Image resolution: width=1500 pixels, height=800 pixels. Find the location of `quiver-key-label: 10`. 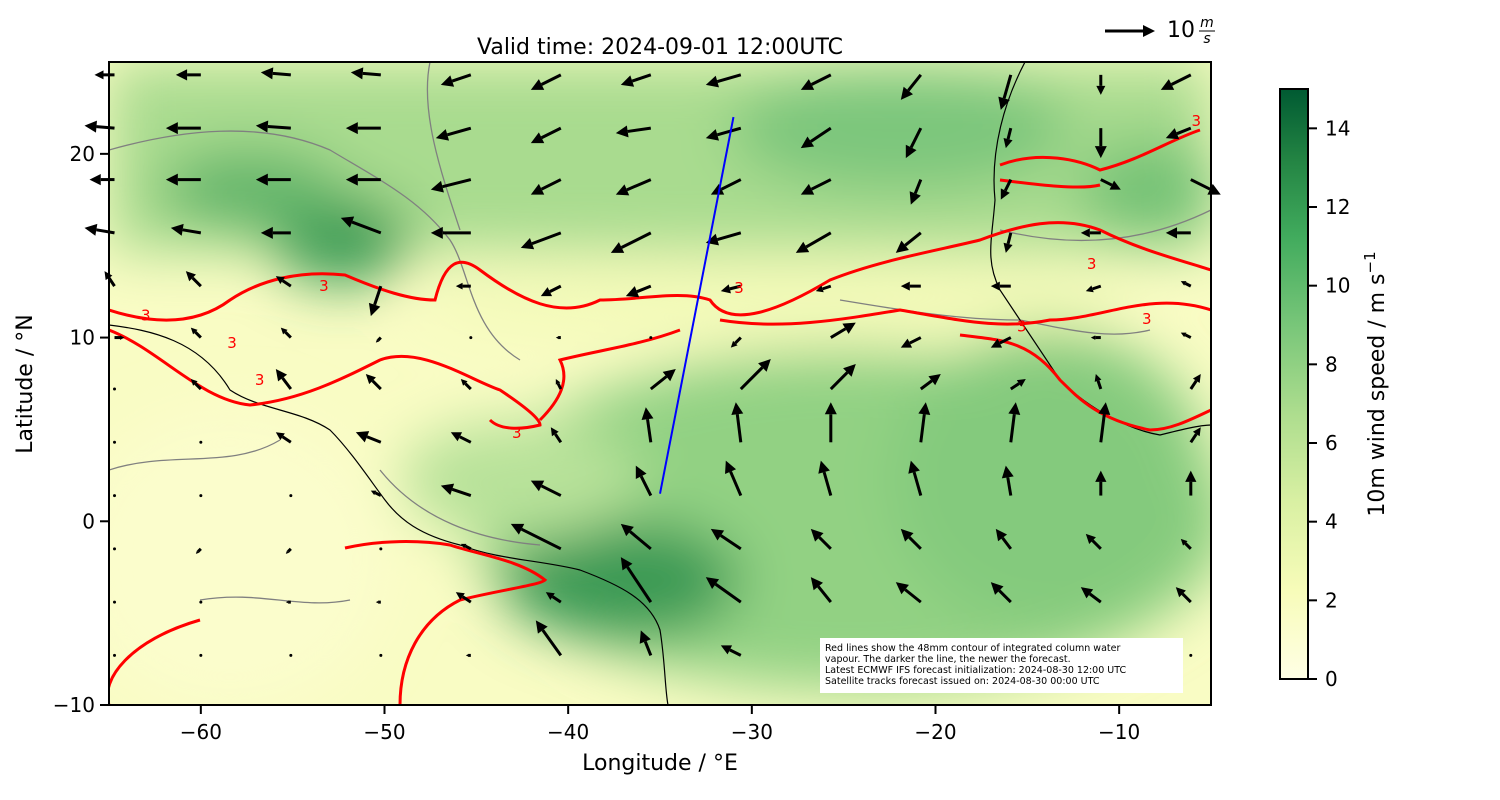

quiver-key-label: 10 is located at coordinates (1181, 30).